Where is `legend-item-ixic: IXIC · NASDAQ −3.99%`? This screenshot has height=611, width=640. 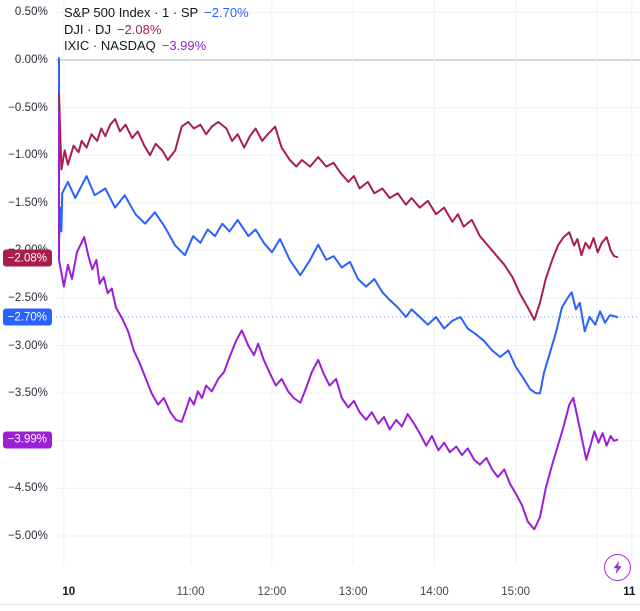
legend-item-ixic: IXIC · NASDAQ −3.99% is located at coordinates (156, 46).